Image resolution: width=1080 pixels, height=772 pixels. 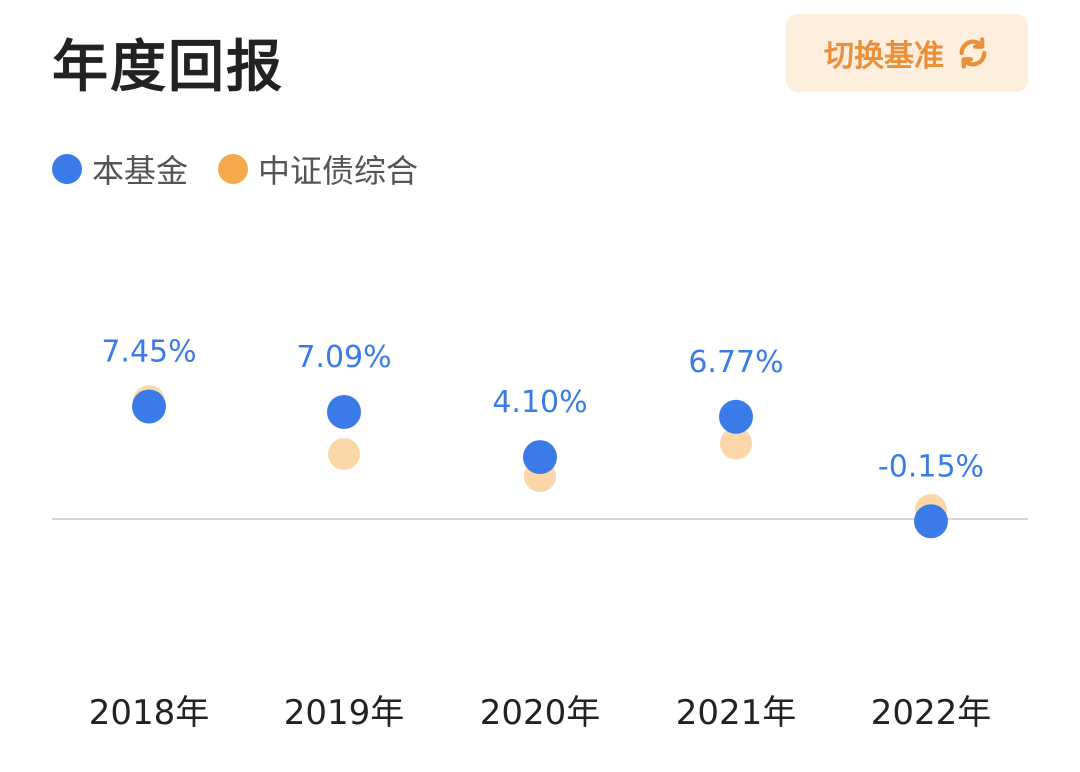 I want to click on x-tick-label: 2021年, so click(x=736, y=713).